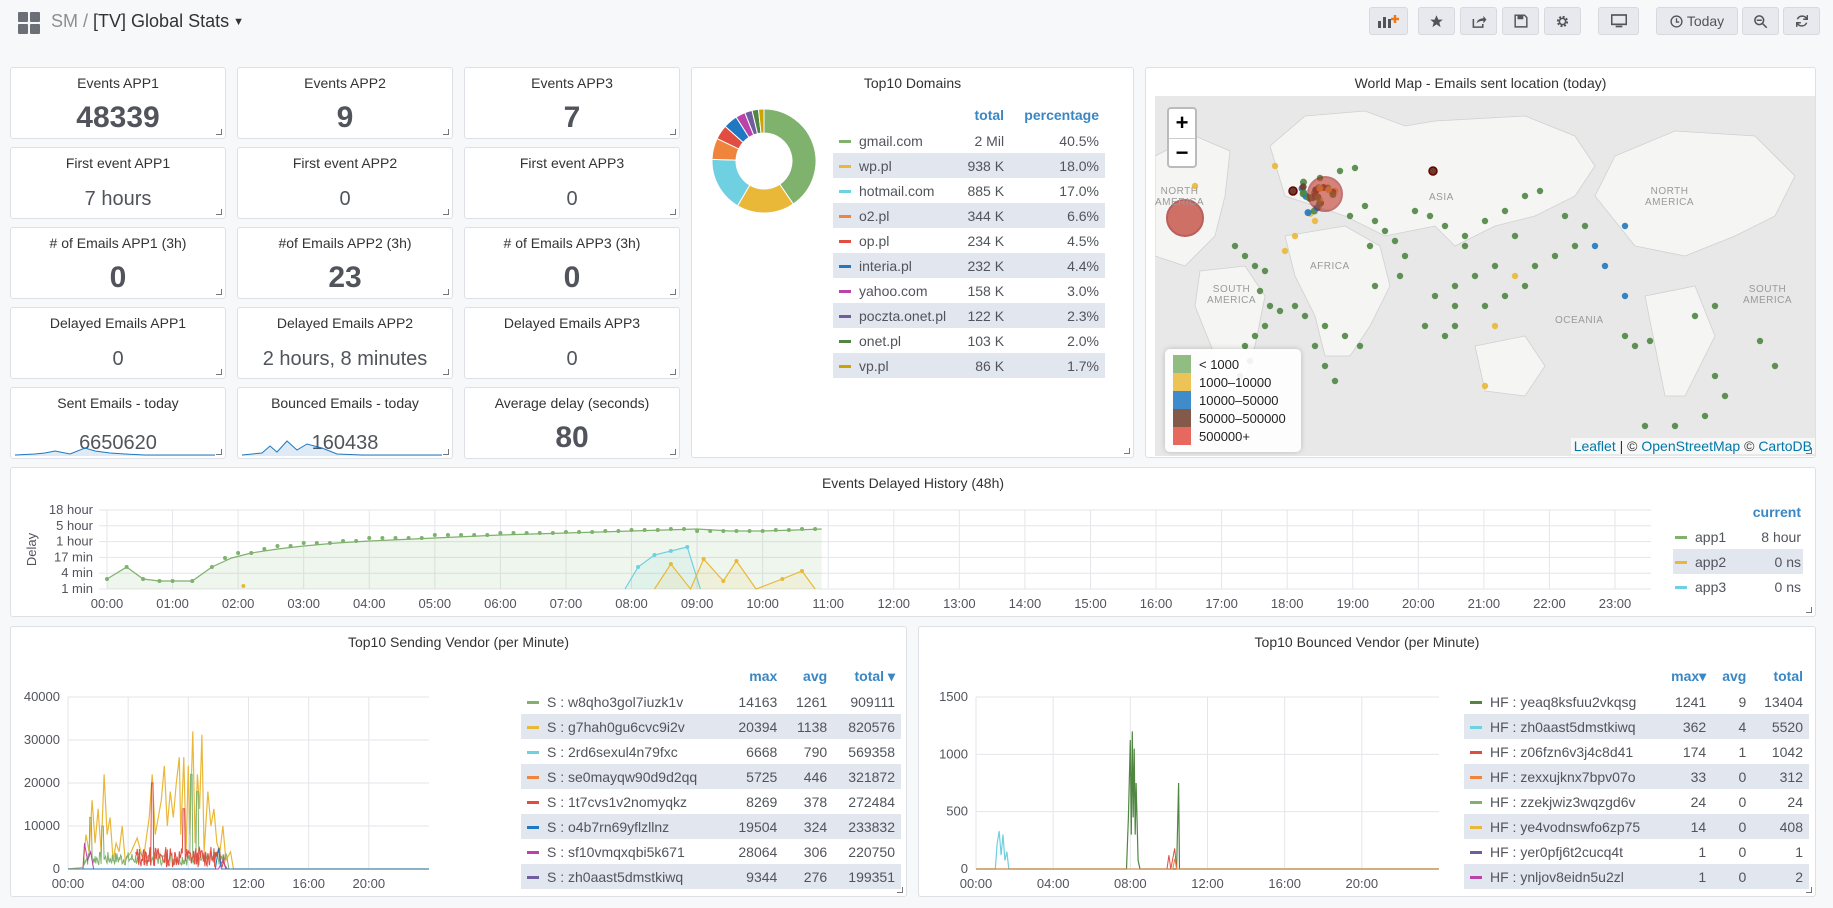 This screenshot has width=1833, height=908. Describe the element at coordinates (763, 676) in the screenshot. I see `col-max: max` at that location.